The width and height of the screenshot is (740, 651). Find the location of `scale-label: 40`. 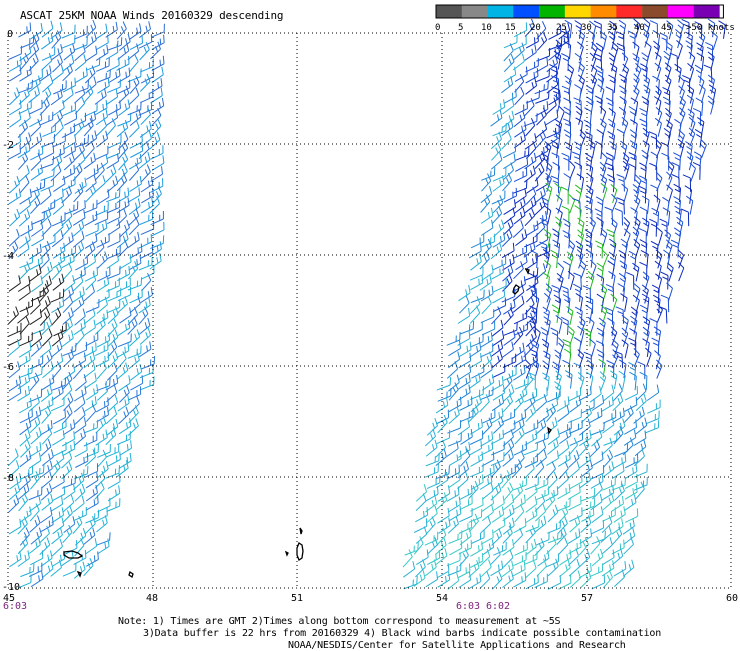

scale-label: 40 is located at coordinates (639, 28).